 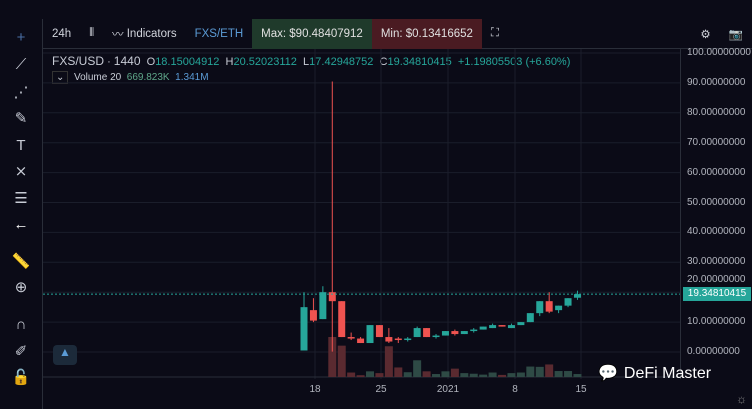 I want to click on watermark-text: DeFi Master, so click(x=667, y=373).